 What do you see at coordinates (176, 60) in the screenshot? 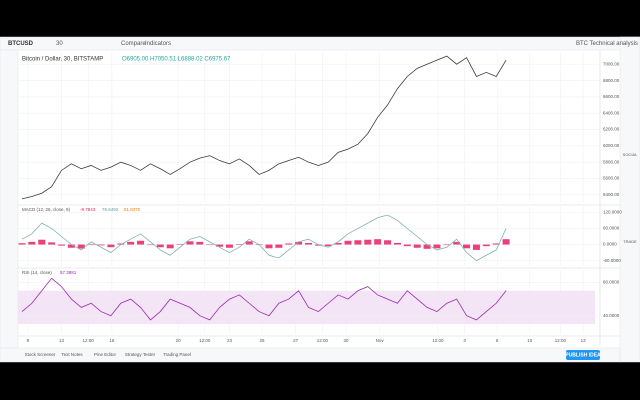
I see `ohlc-readout: O6905.00 H7050.51 L6888.02 C6975.67` at bounding box center [176, 60].